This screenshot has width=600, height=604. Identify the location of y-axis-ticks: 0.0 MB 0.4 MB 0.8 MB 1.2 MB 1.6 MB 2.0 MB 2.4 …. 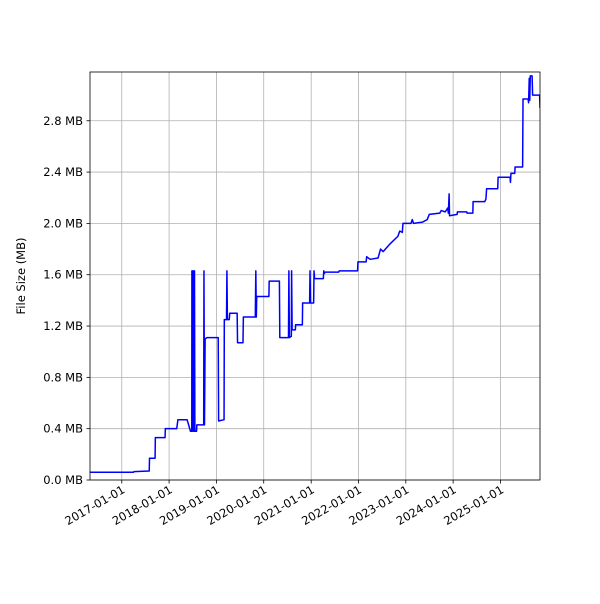
(66, 300).